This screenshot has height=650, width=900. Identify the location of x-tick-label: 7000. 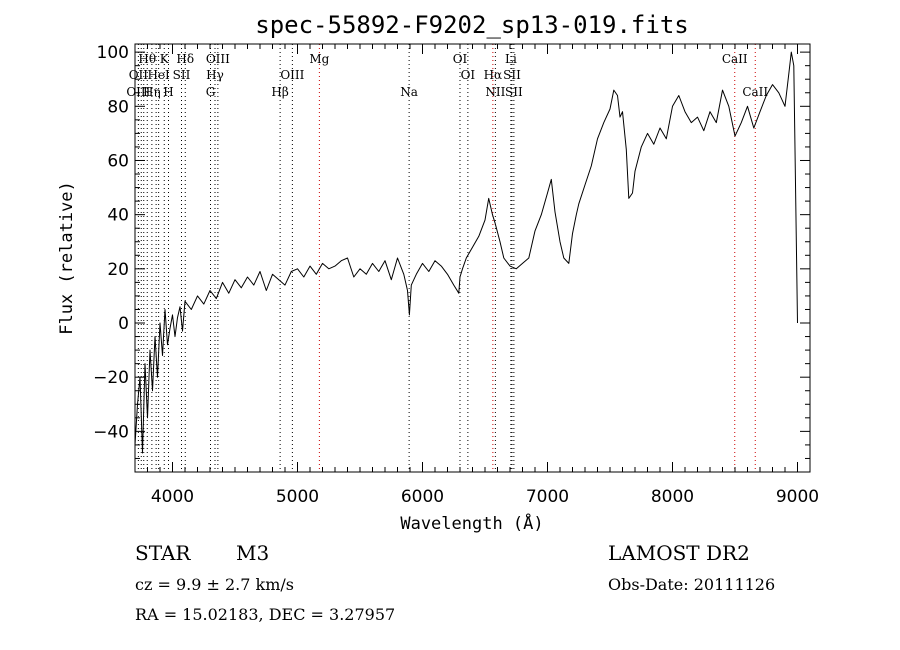
(547, 497).